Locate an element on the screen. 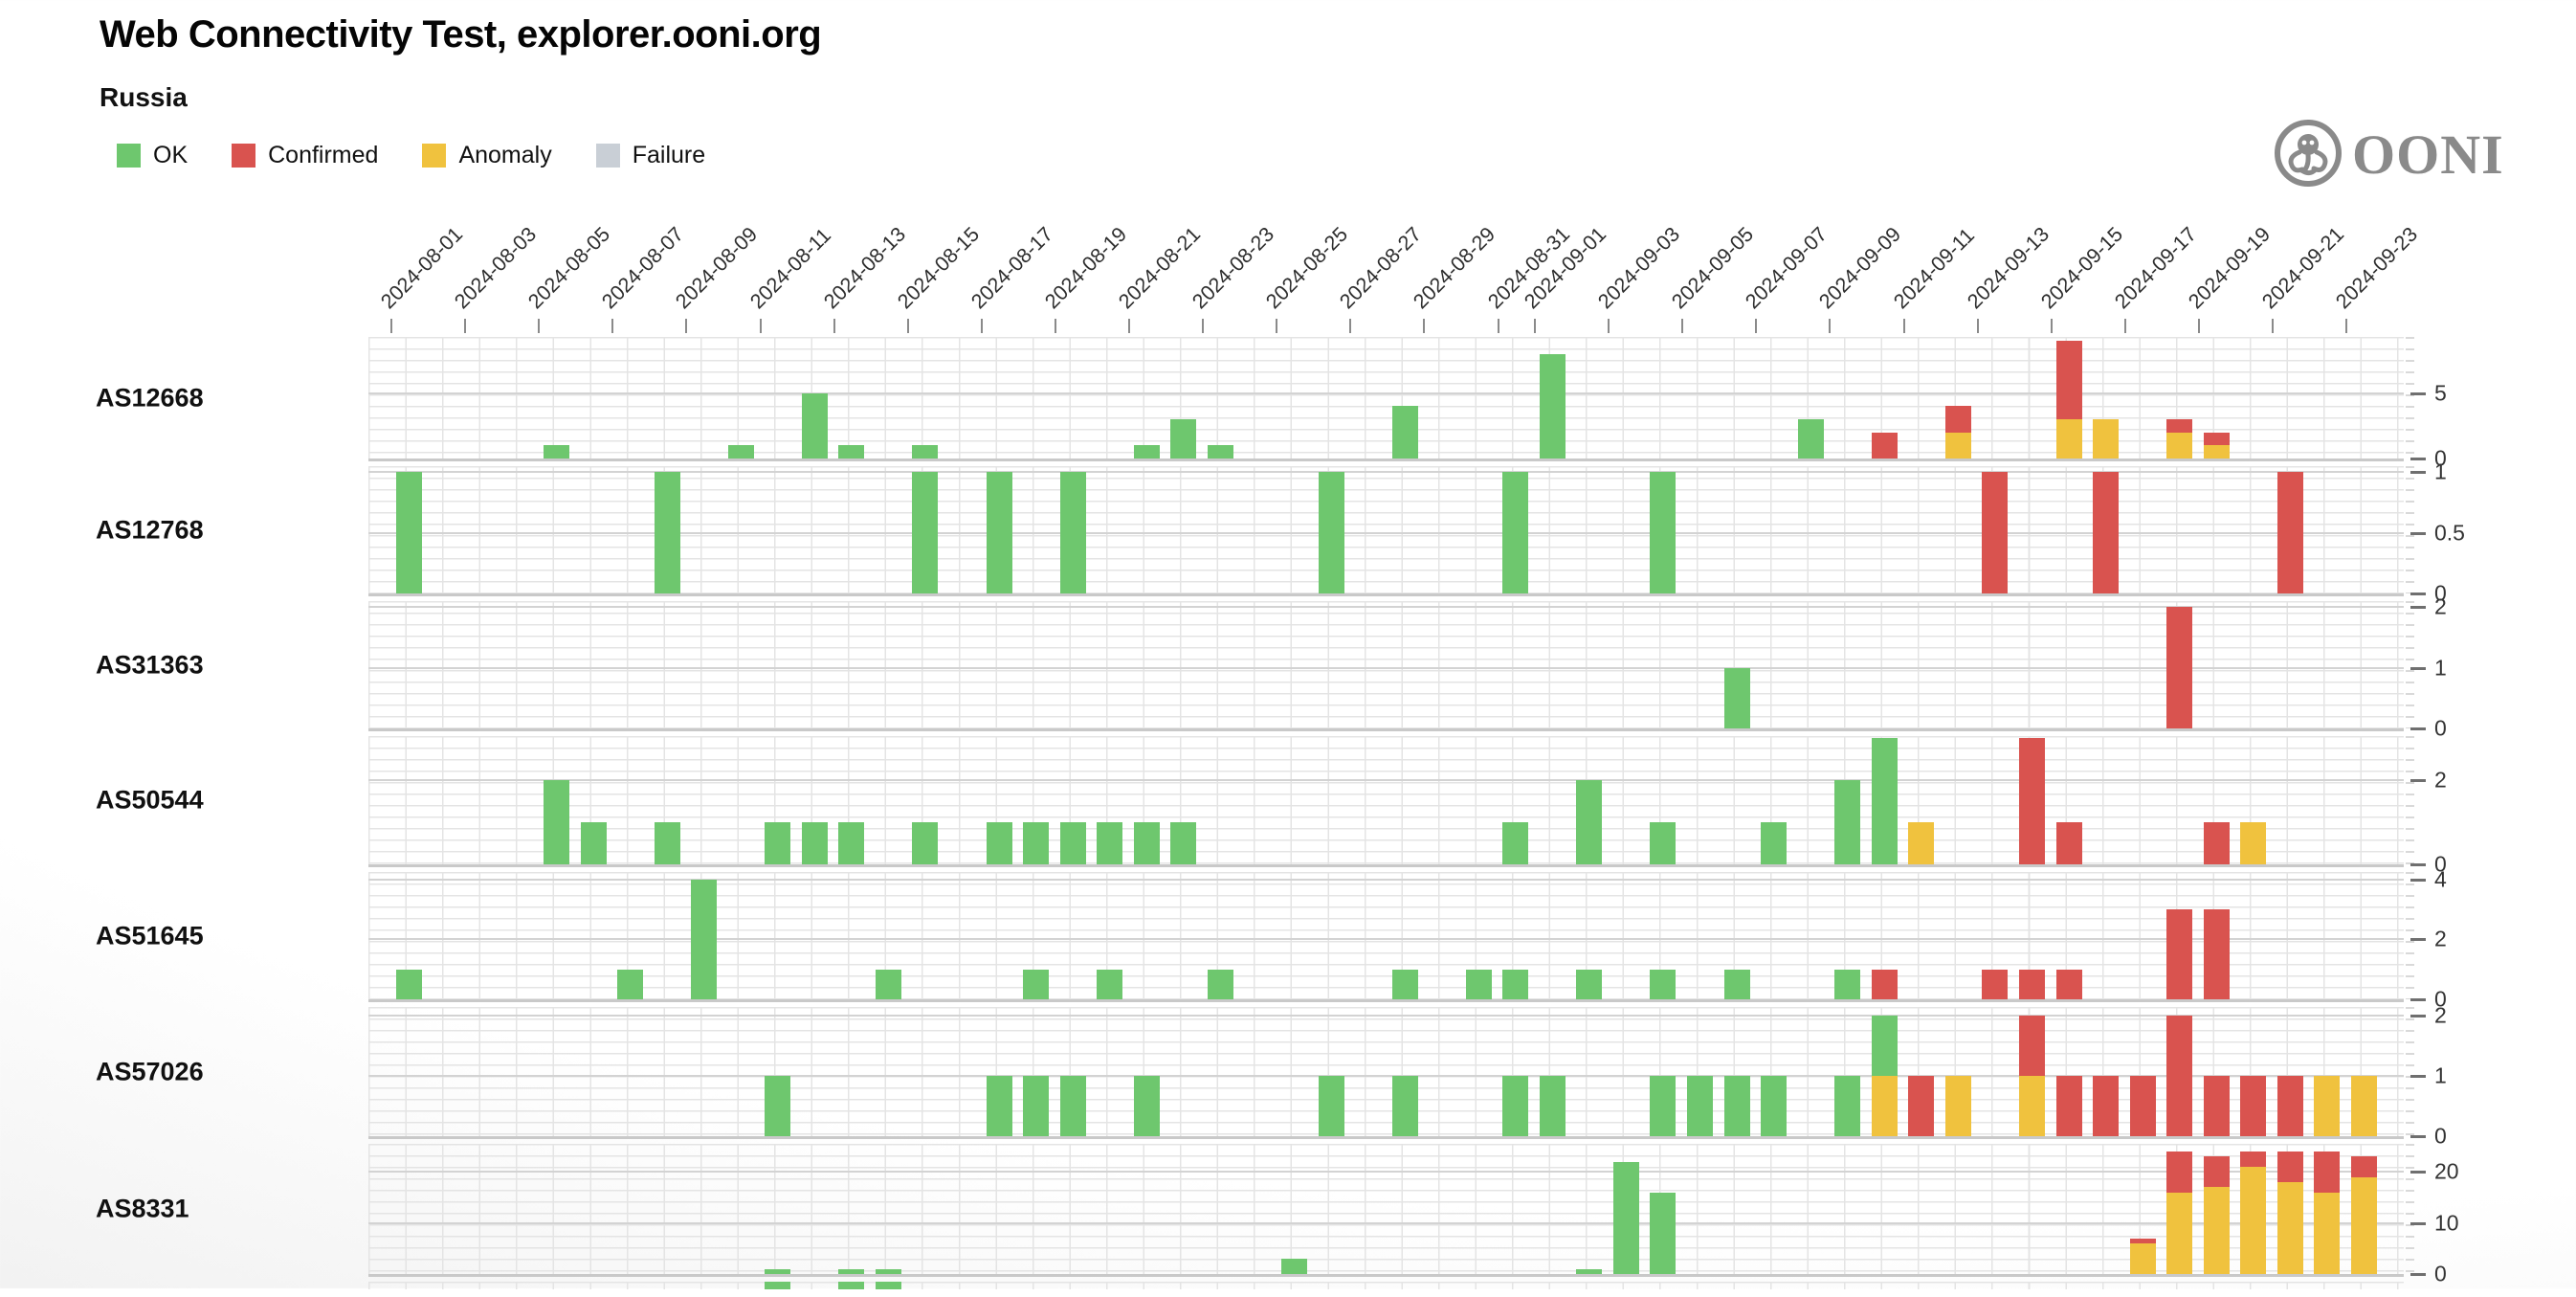  ooni-logo: OONI is located at coordinates (2387, 153).